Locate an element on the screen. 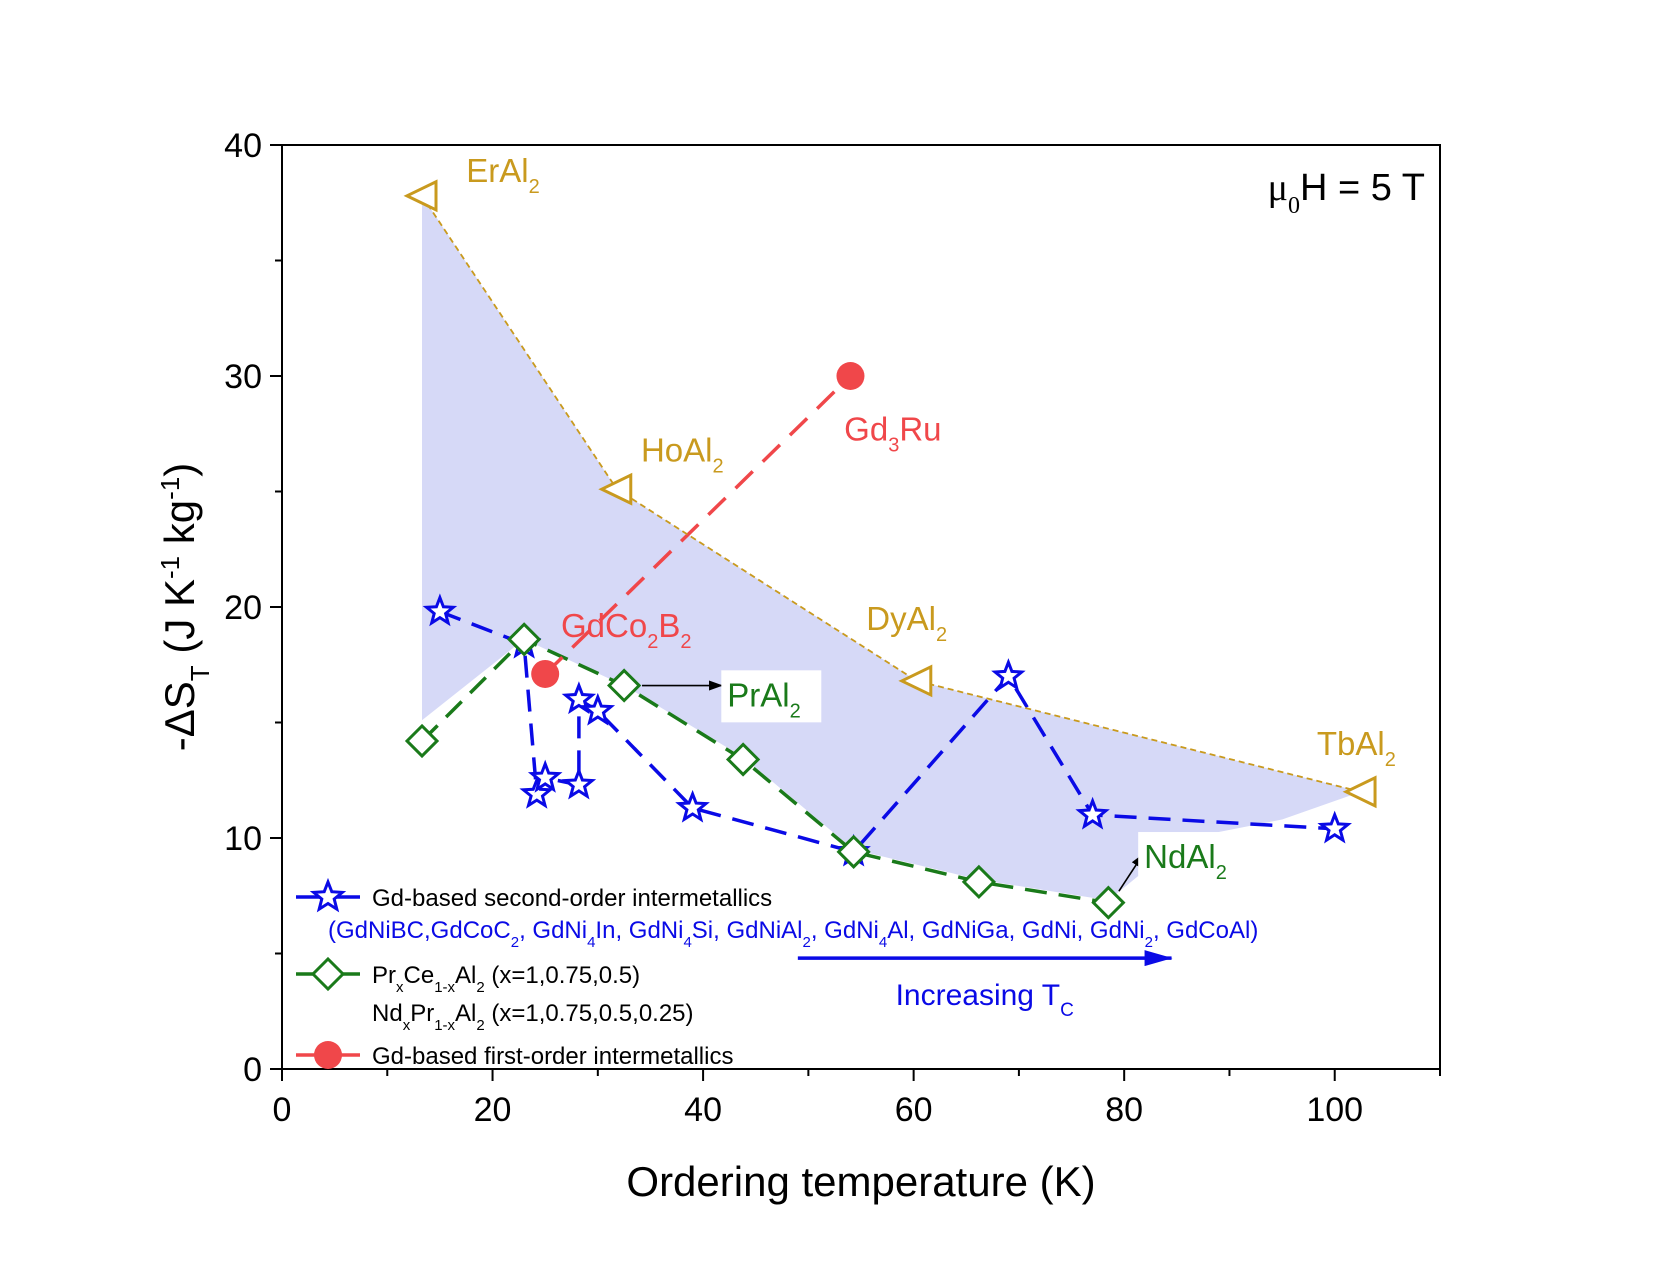 This screenshot has width=1661, height=1271. label-gdco2b2: GdCo2B2 is located at coordinates (626, 630).